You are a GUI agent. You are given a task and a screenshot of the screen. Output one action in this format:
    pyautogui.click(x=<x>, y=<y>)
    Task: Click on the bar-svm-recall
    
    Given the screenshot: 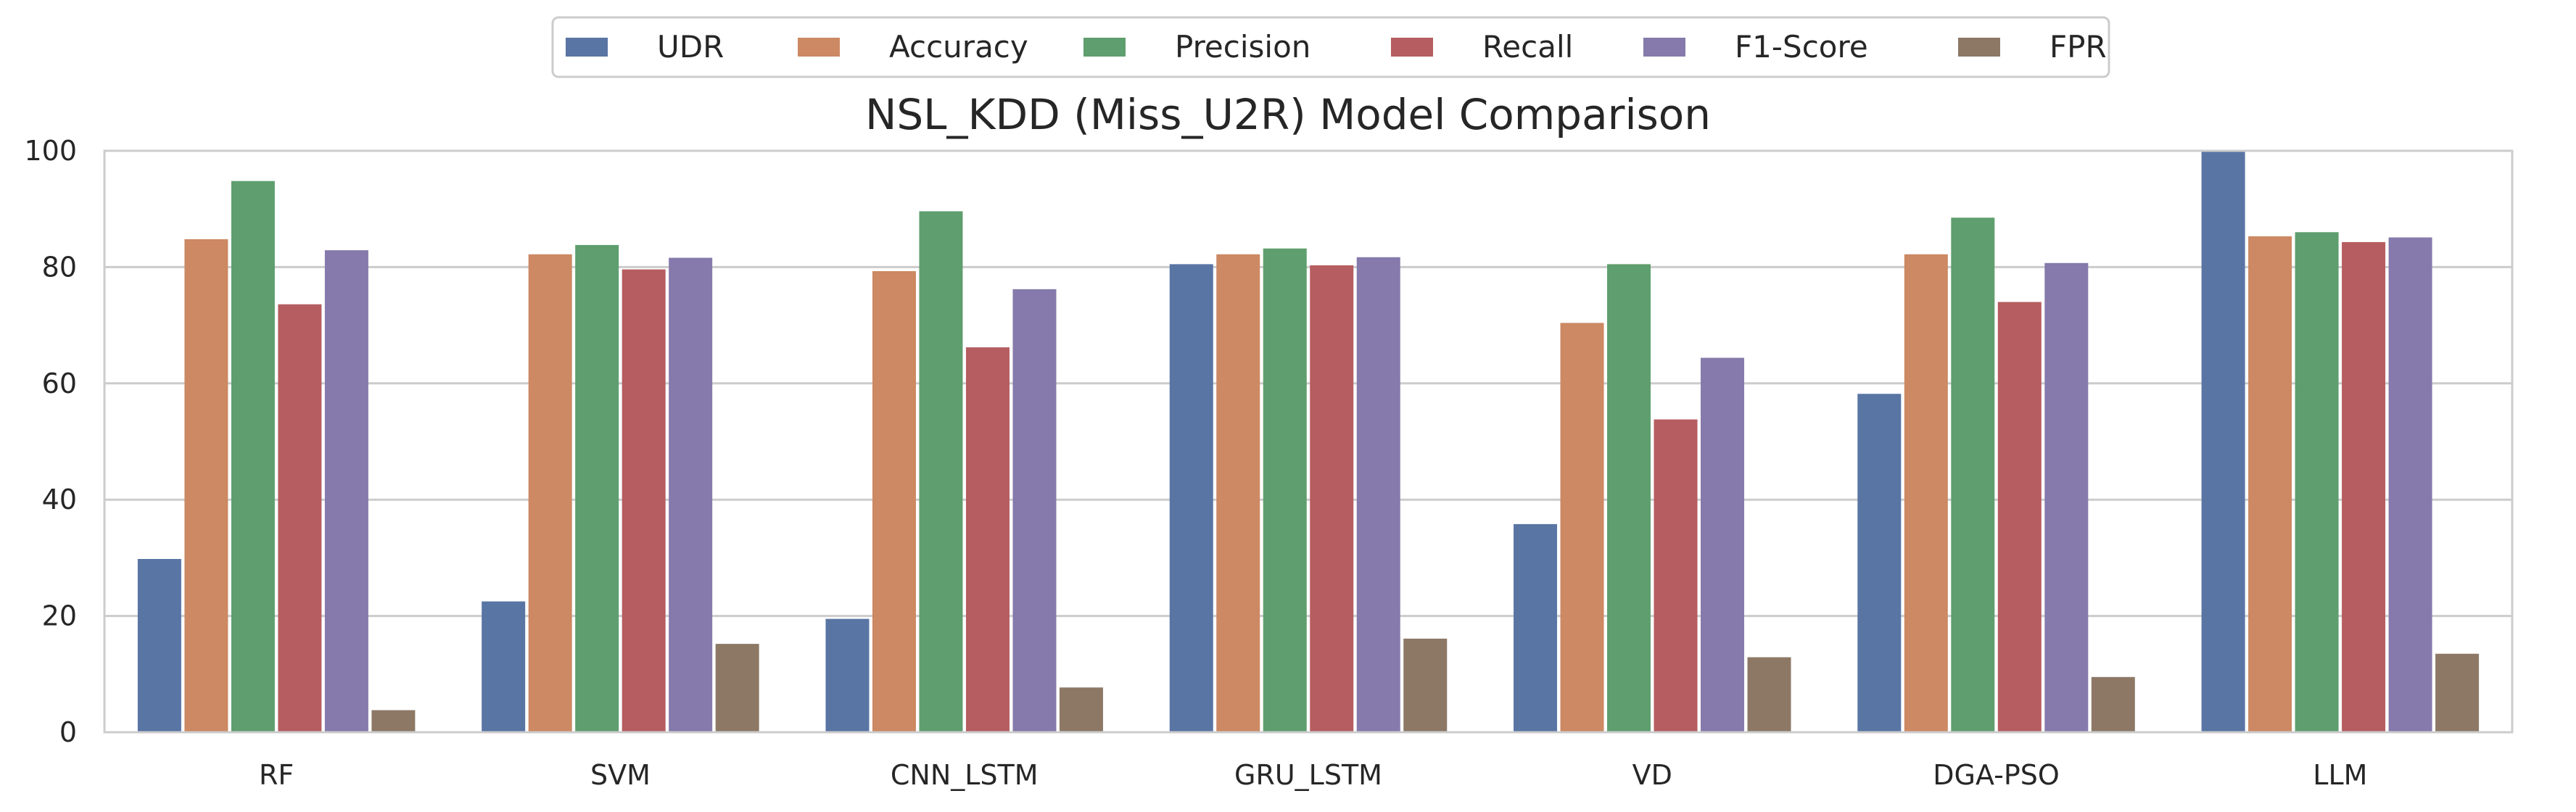 What is the action you would take?
    pyautogui.click(x=644, y=501)
    